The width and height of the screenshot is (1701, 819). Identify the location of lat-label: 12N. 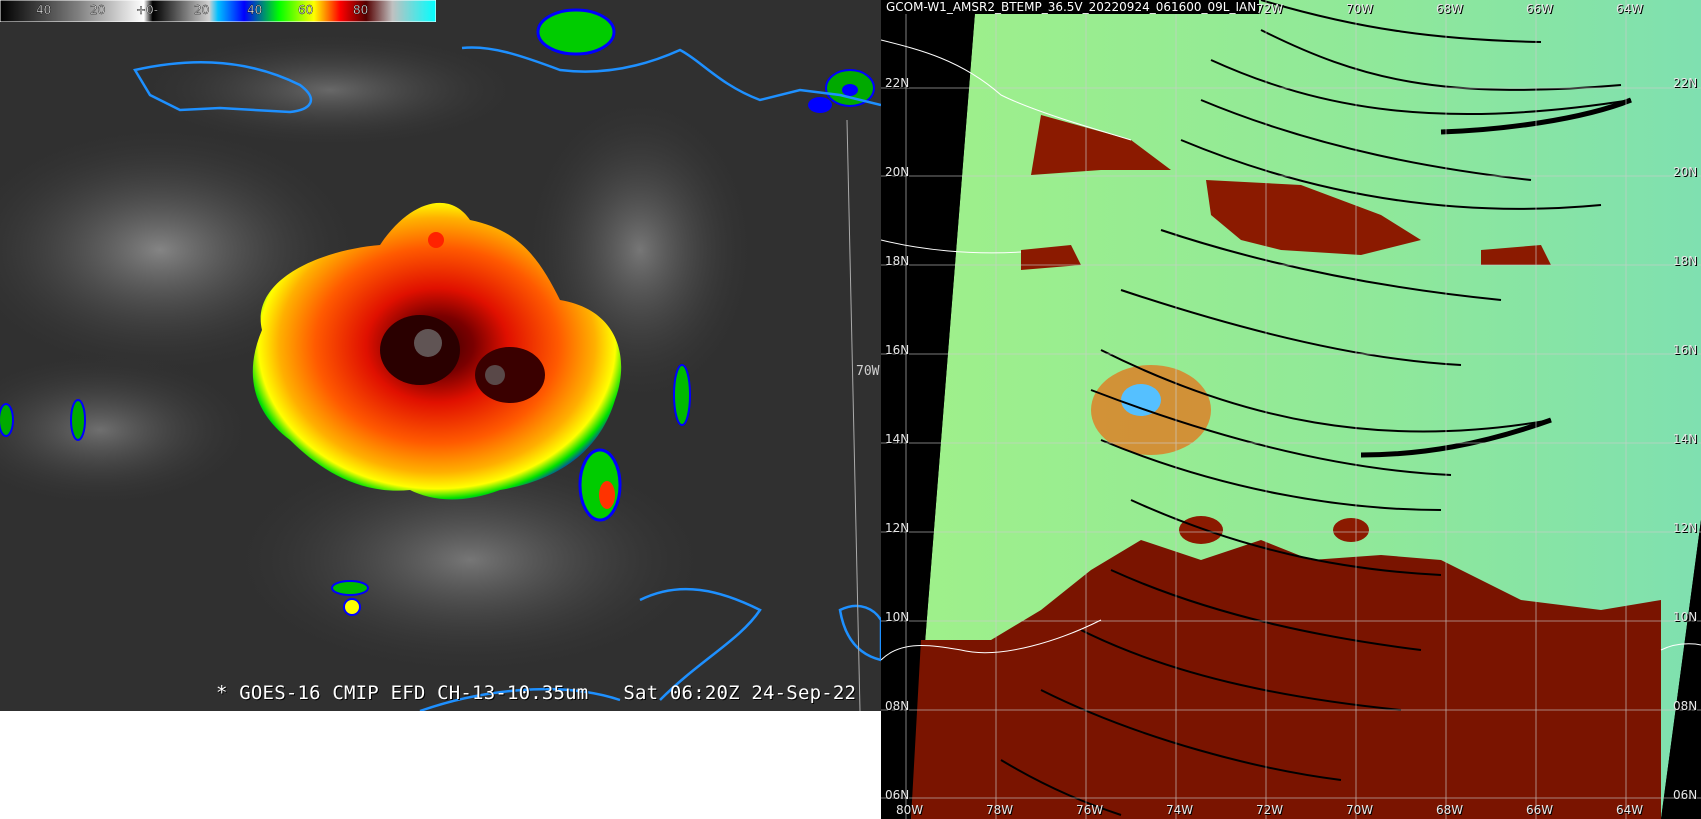
(897, 528).